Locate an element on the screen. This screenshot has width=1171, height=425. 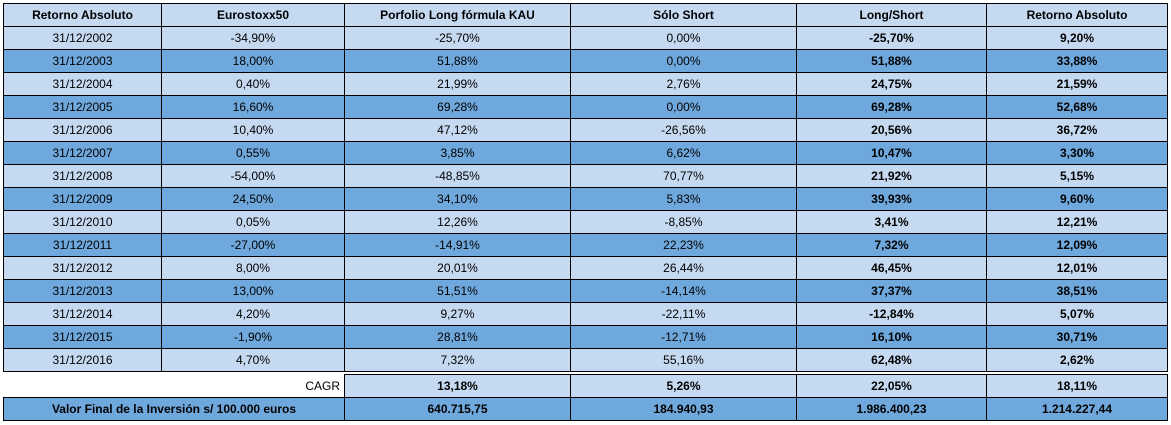
row-long-cell: 51,51% is located at coordinates (457, 291).